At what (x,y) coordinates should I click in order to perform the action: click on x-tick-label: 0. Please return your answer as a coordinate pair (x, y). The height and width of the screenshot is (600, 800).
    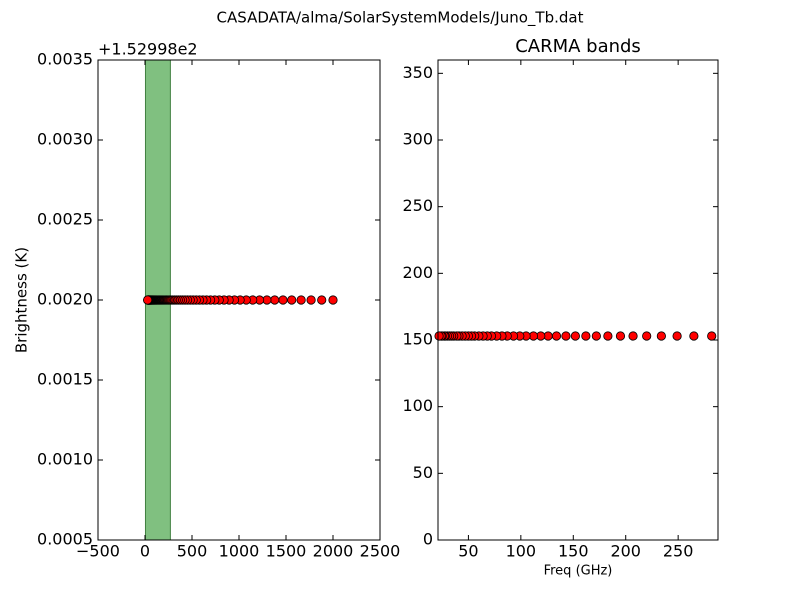
    Looking at the image, I should click on (145, 551).